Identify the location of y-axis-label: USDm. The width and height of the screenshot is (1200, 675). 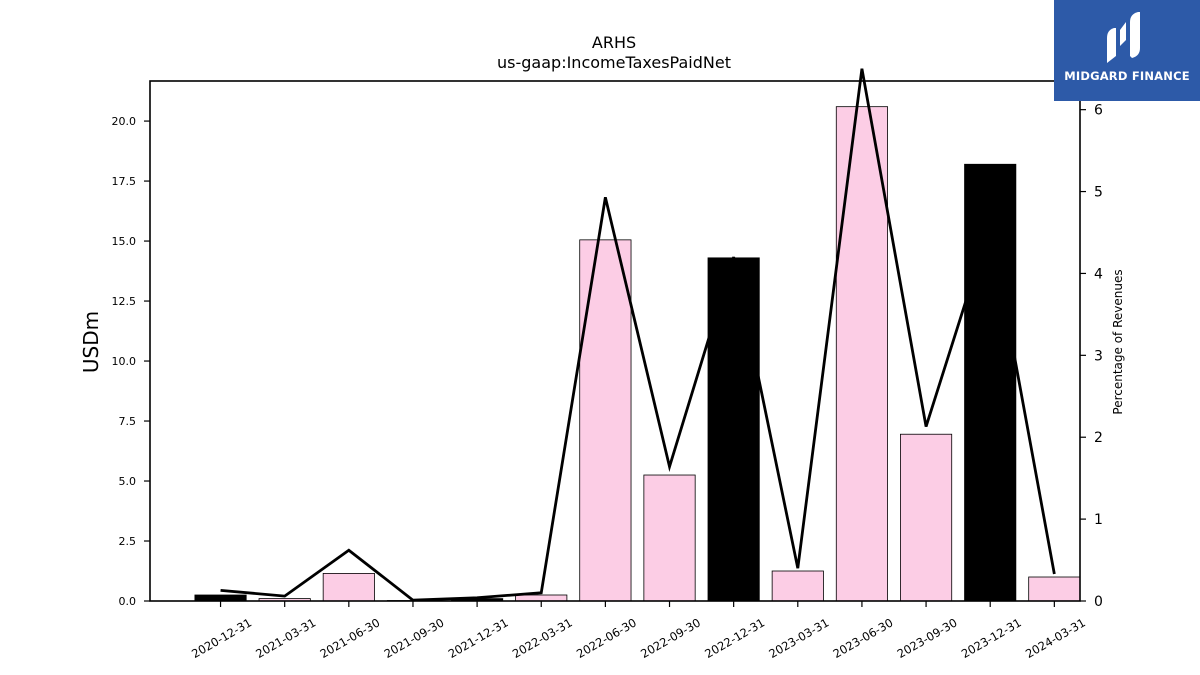
(91, 342).